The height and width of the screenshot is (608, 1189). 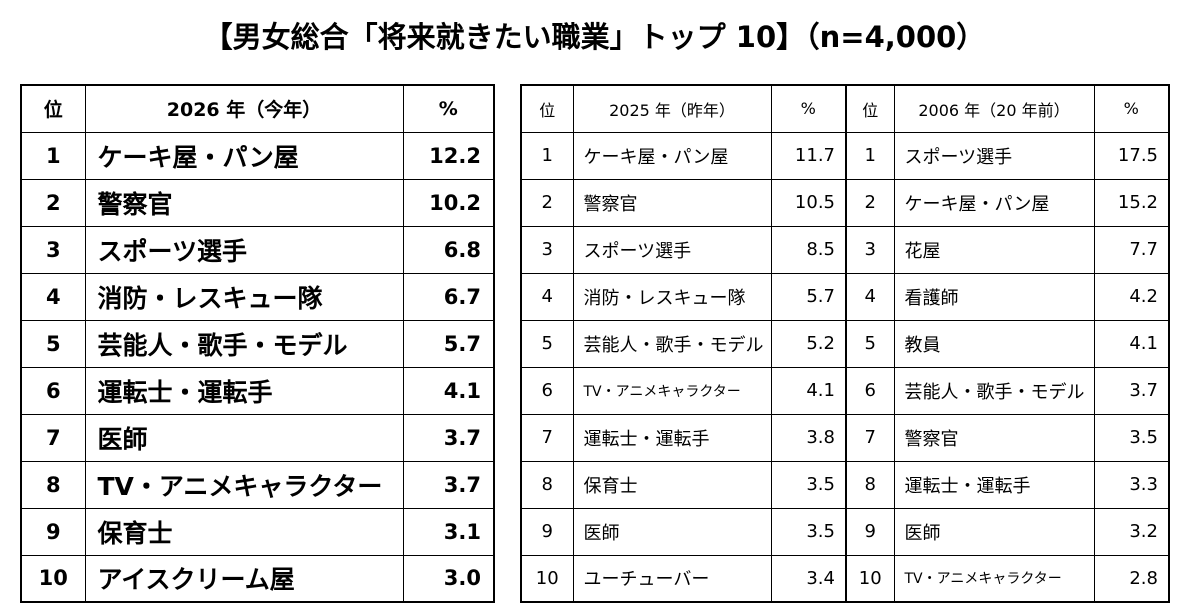 What do you see at coordinates (1131, 343) in the screenshot?
I see `percent-cell-2006: 4.1` at bounding box center [1131, 343].